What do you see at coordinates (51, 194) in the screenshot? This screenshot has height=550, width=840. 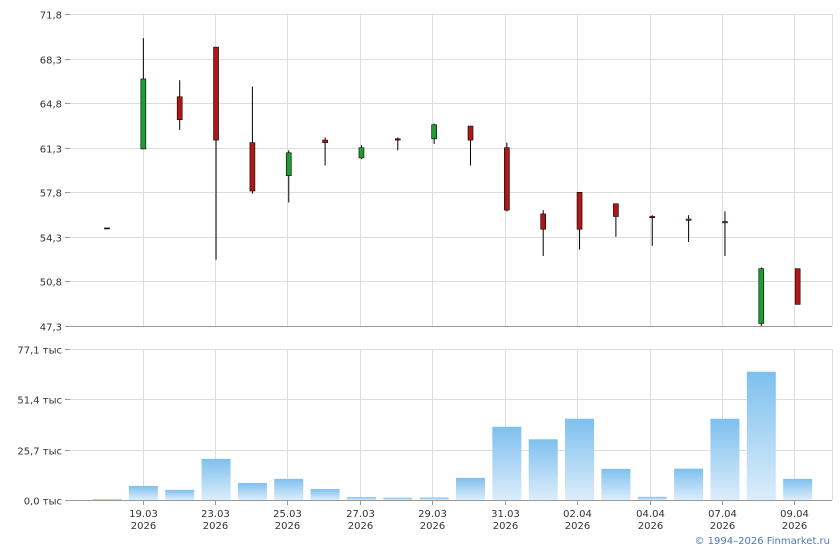 I see `price-y-tick-label: 57,8` at bounding box center [51, 194].